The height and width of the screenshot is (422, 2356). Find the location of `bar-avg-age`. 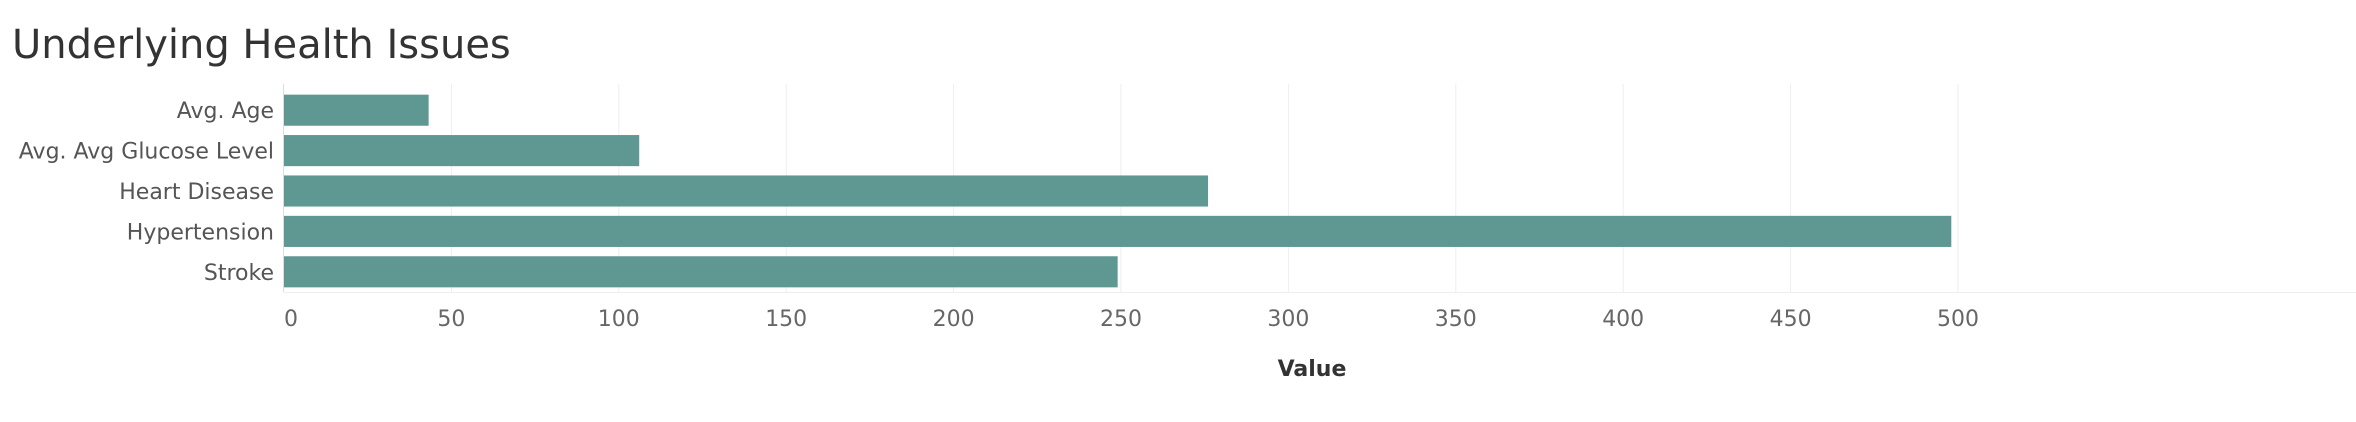

bar-avg-age is located at coordinates (356, 110).